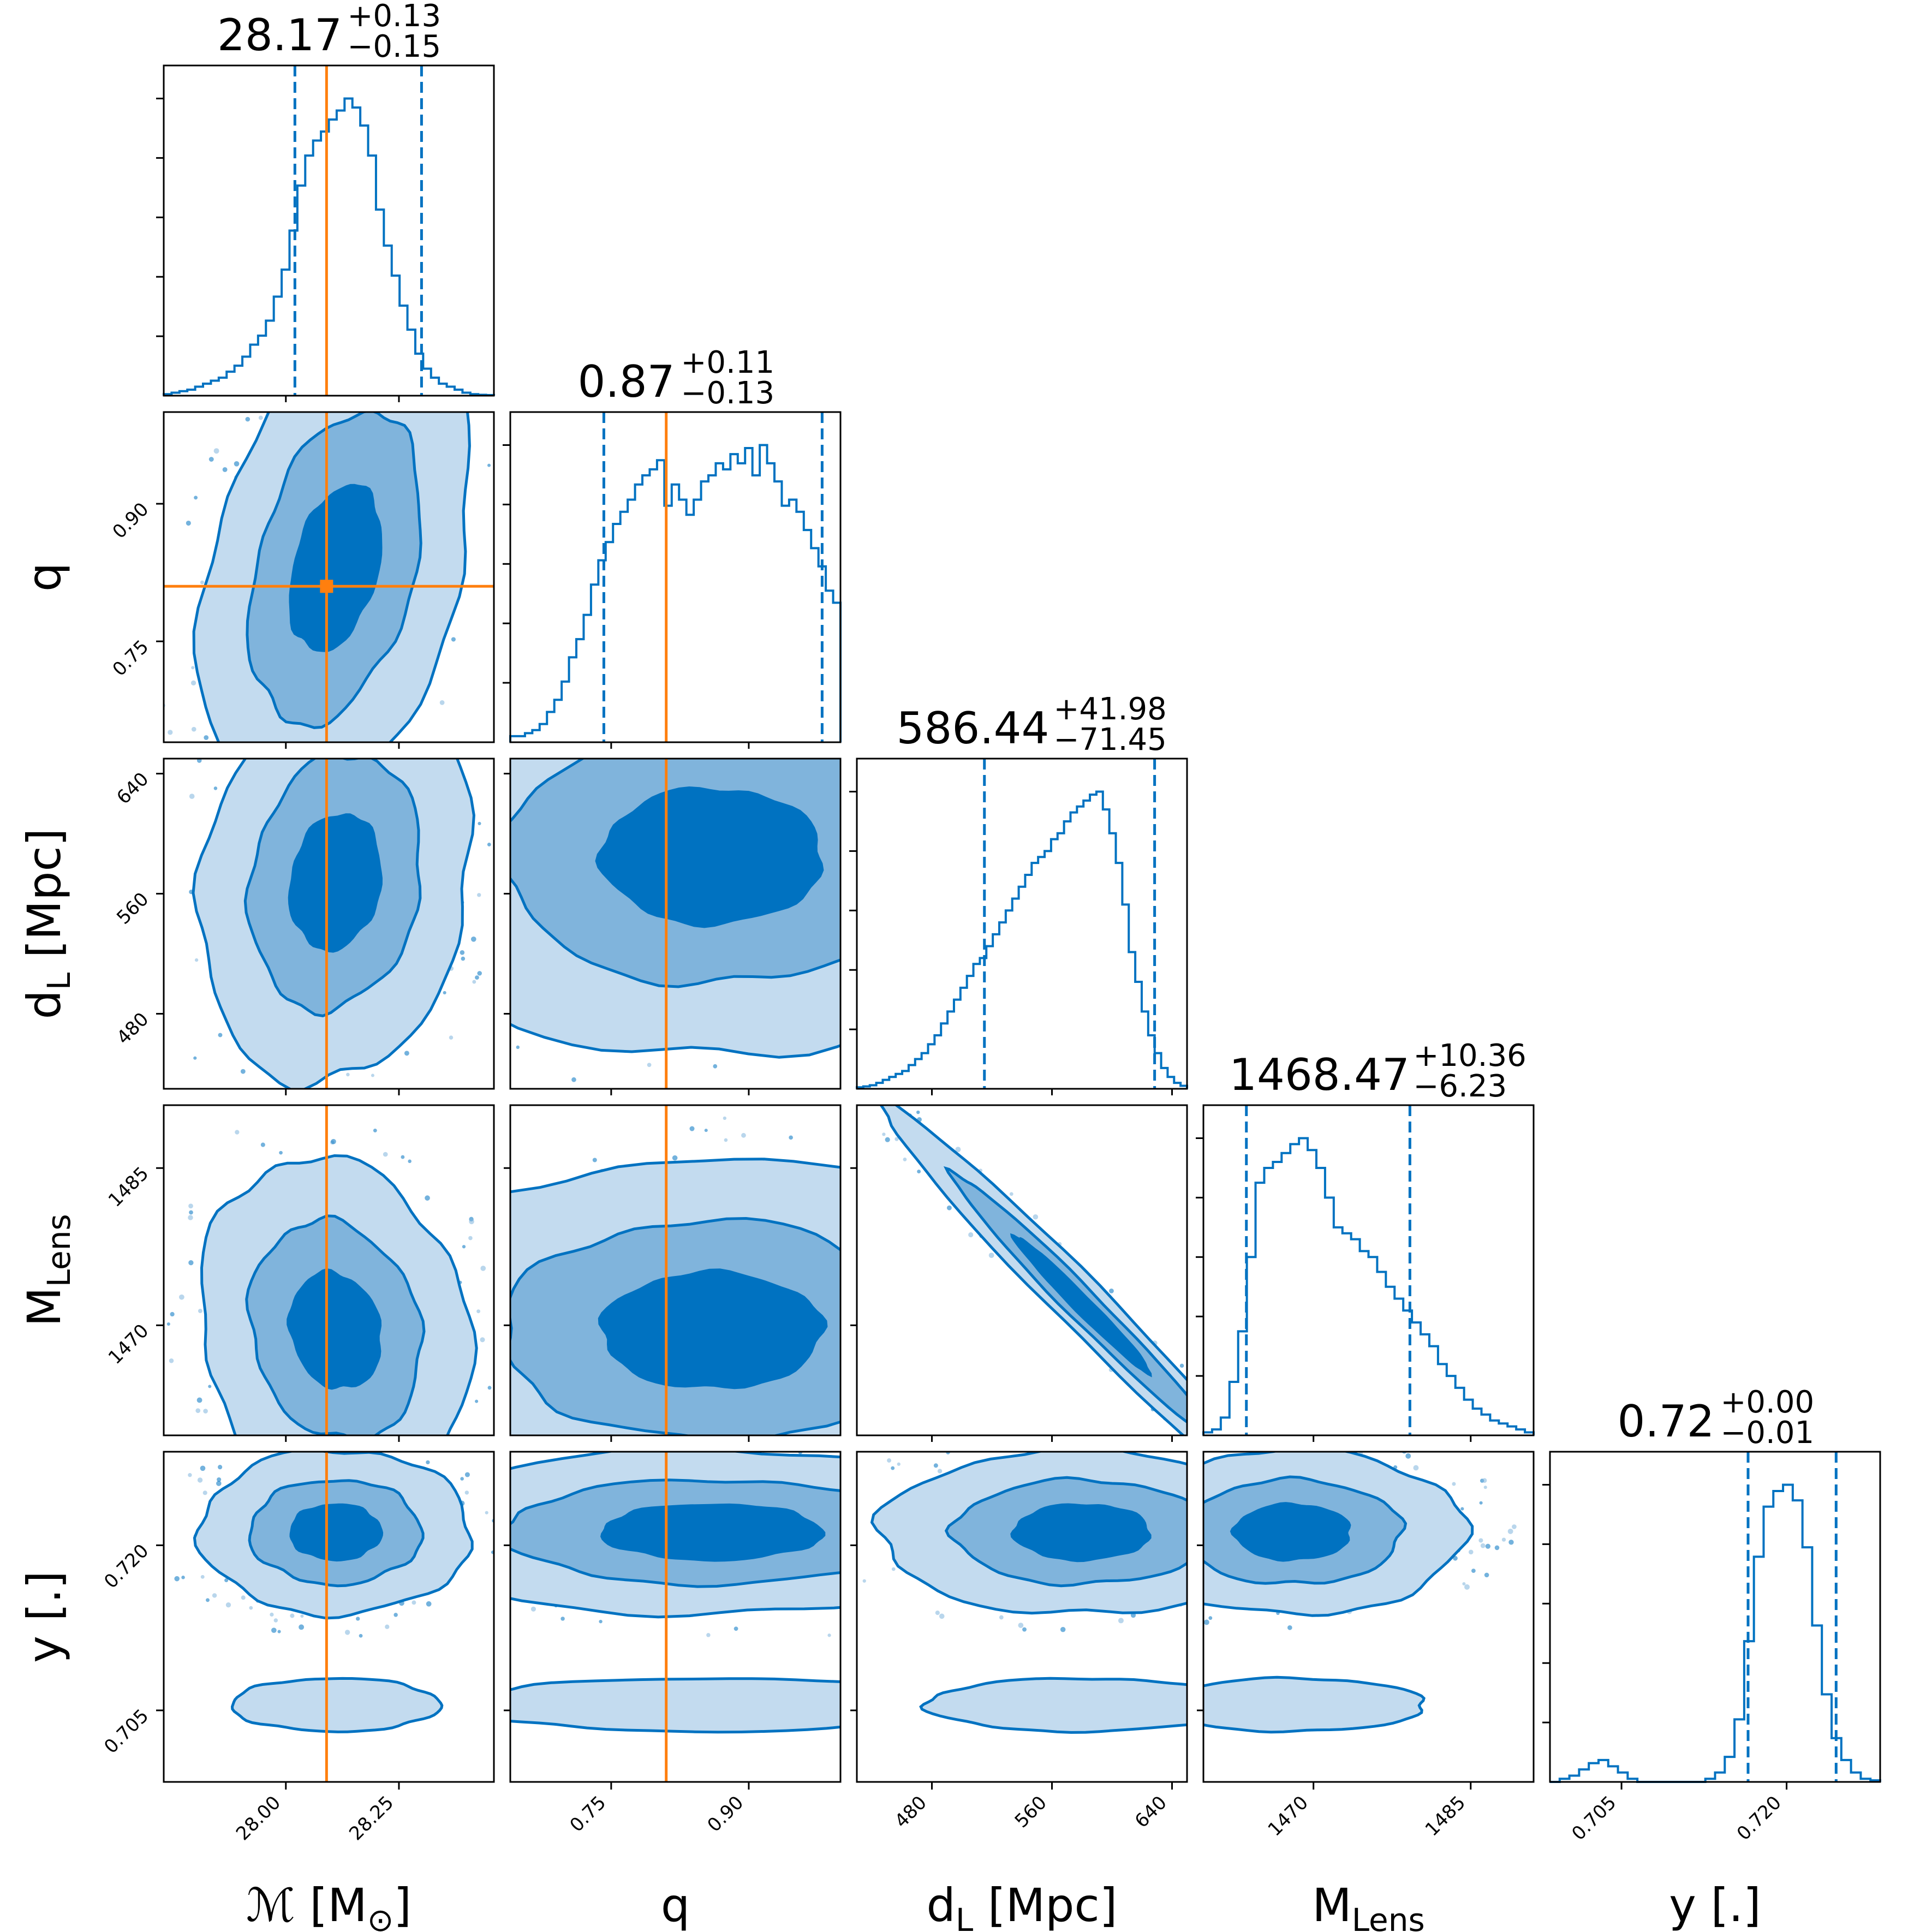  Describe the element at coordinates (1665, 1421) in the screenshot. I see `title-value: 0.72` at that location.